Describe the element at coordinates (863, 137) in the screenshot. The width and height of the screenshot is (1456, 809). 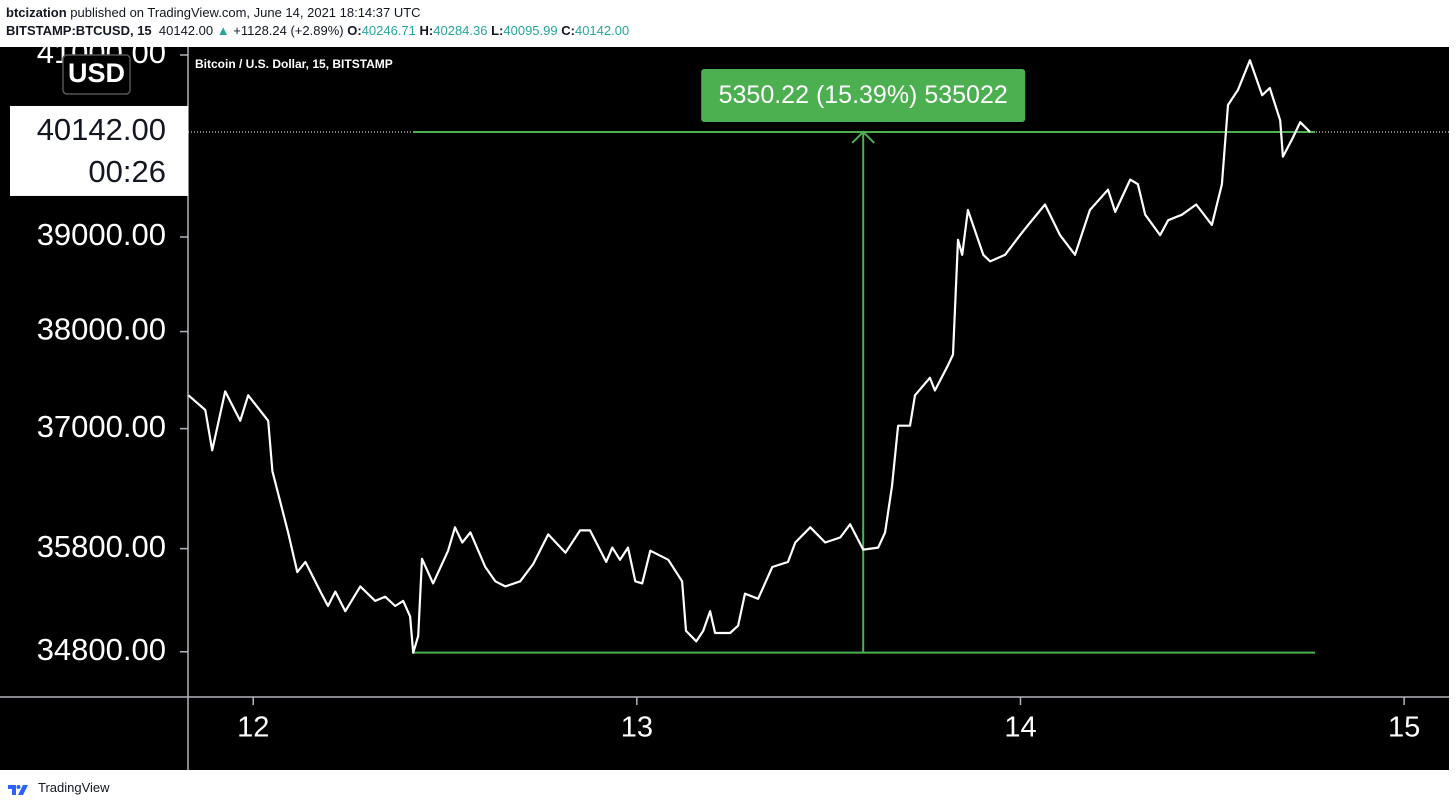
I see `measure-arrow-head` at that location.